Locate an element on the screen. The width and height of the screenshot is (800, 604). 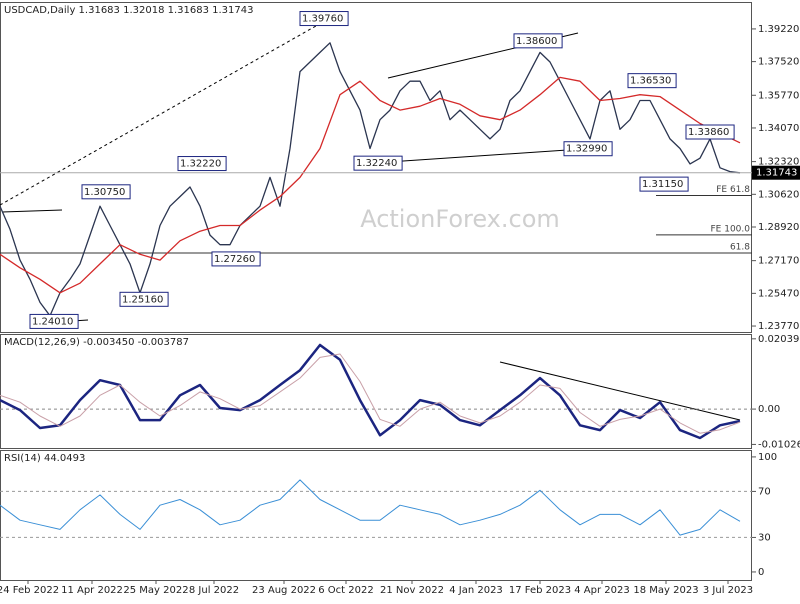
y-tick-label: 1.37520 is located at coordinates (778, 62).